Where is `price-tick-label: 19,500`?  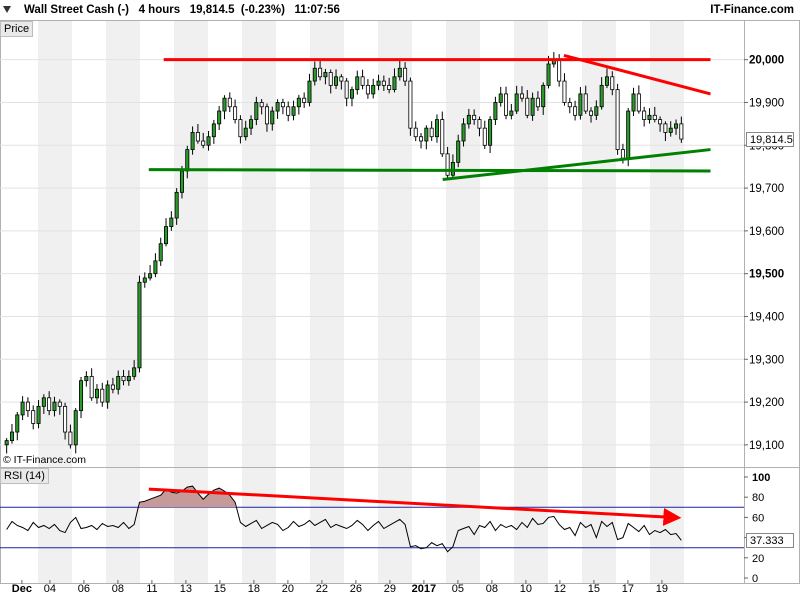 price-tick-label: 19,500 is located at coordinates (766, 275).